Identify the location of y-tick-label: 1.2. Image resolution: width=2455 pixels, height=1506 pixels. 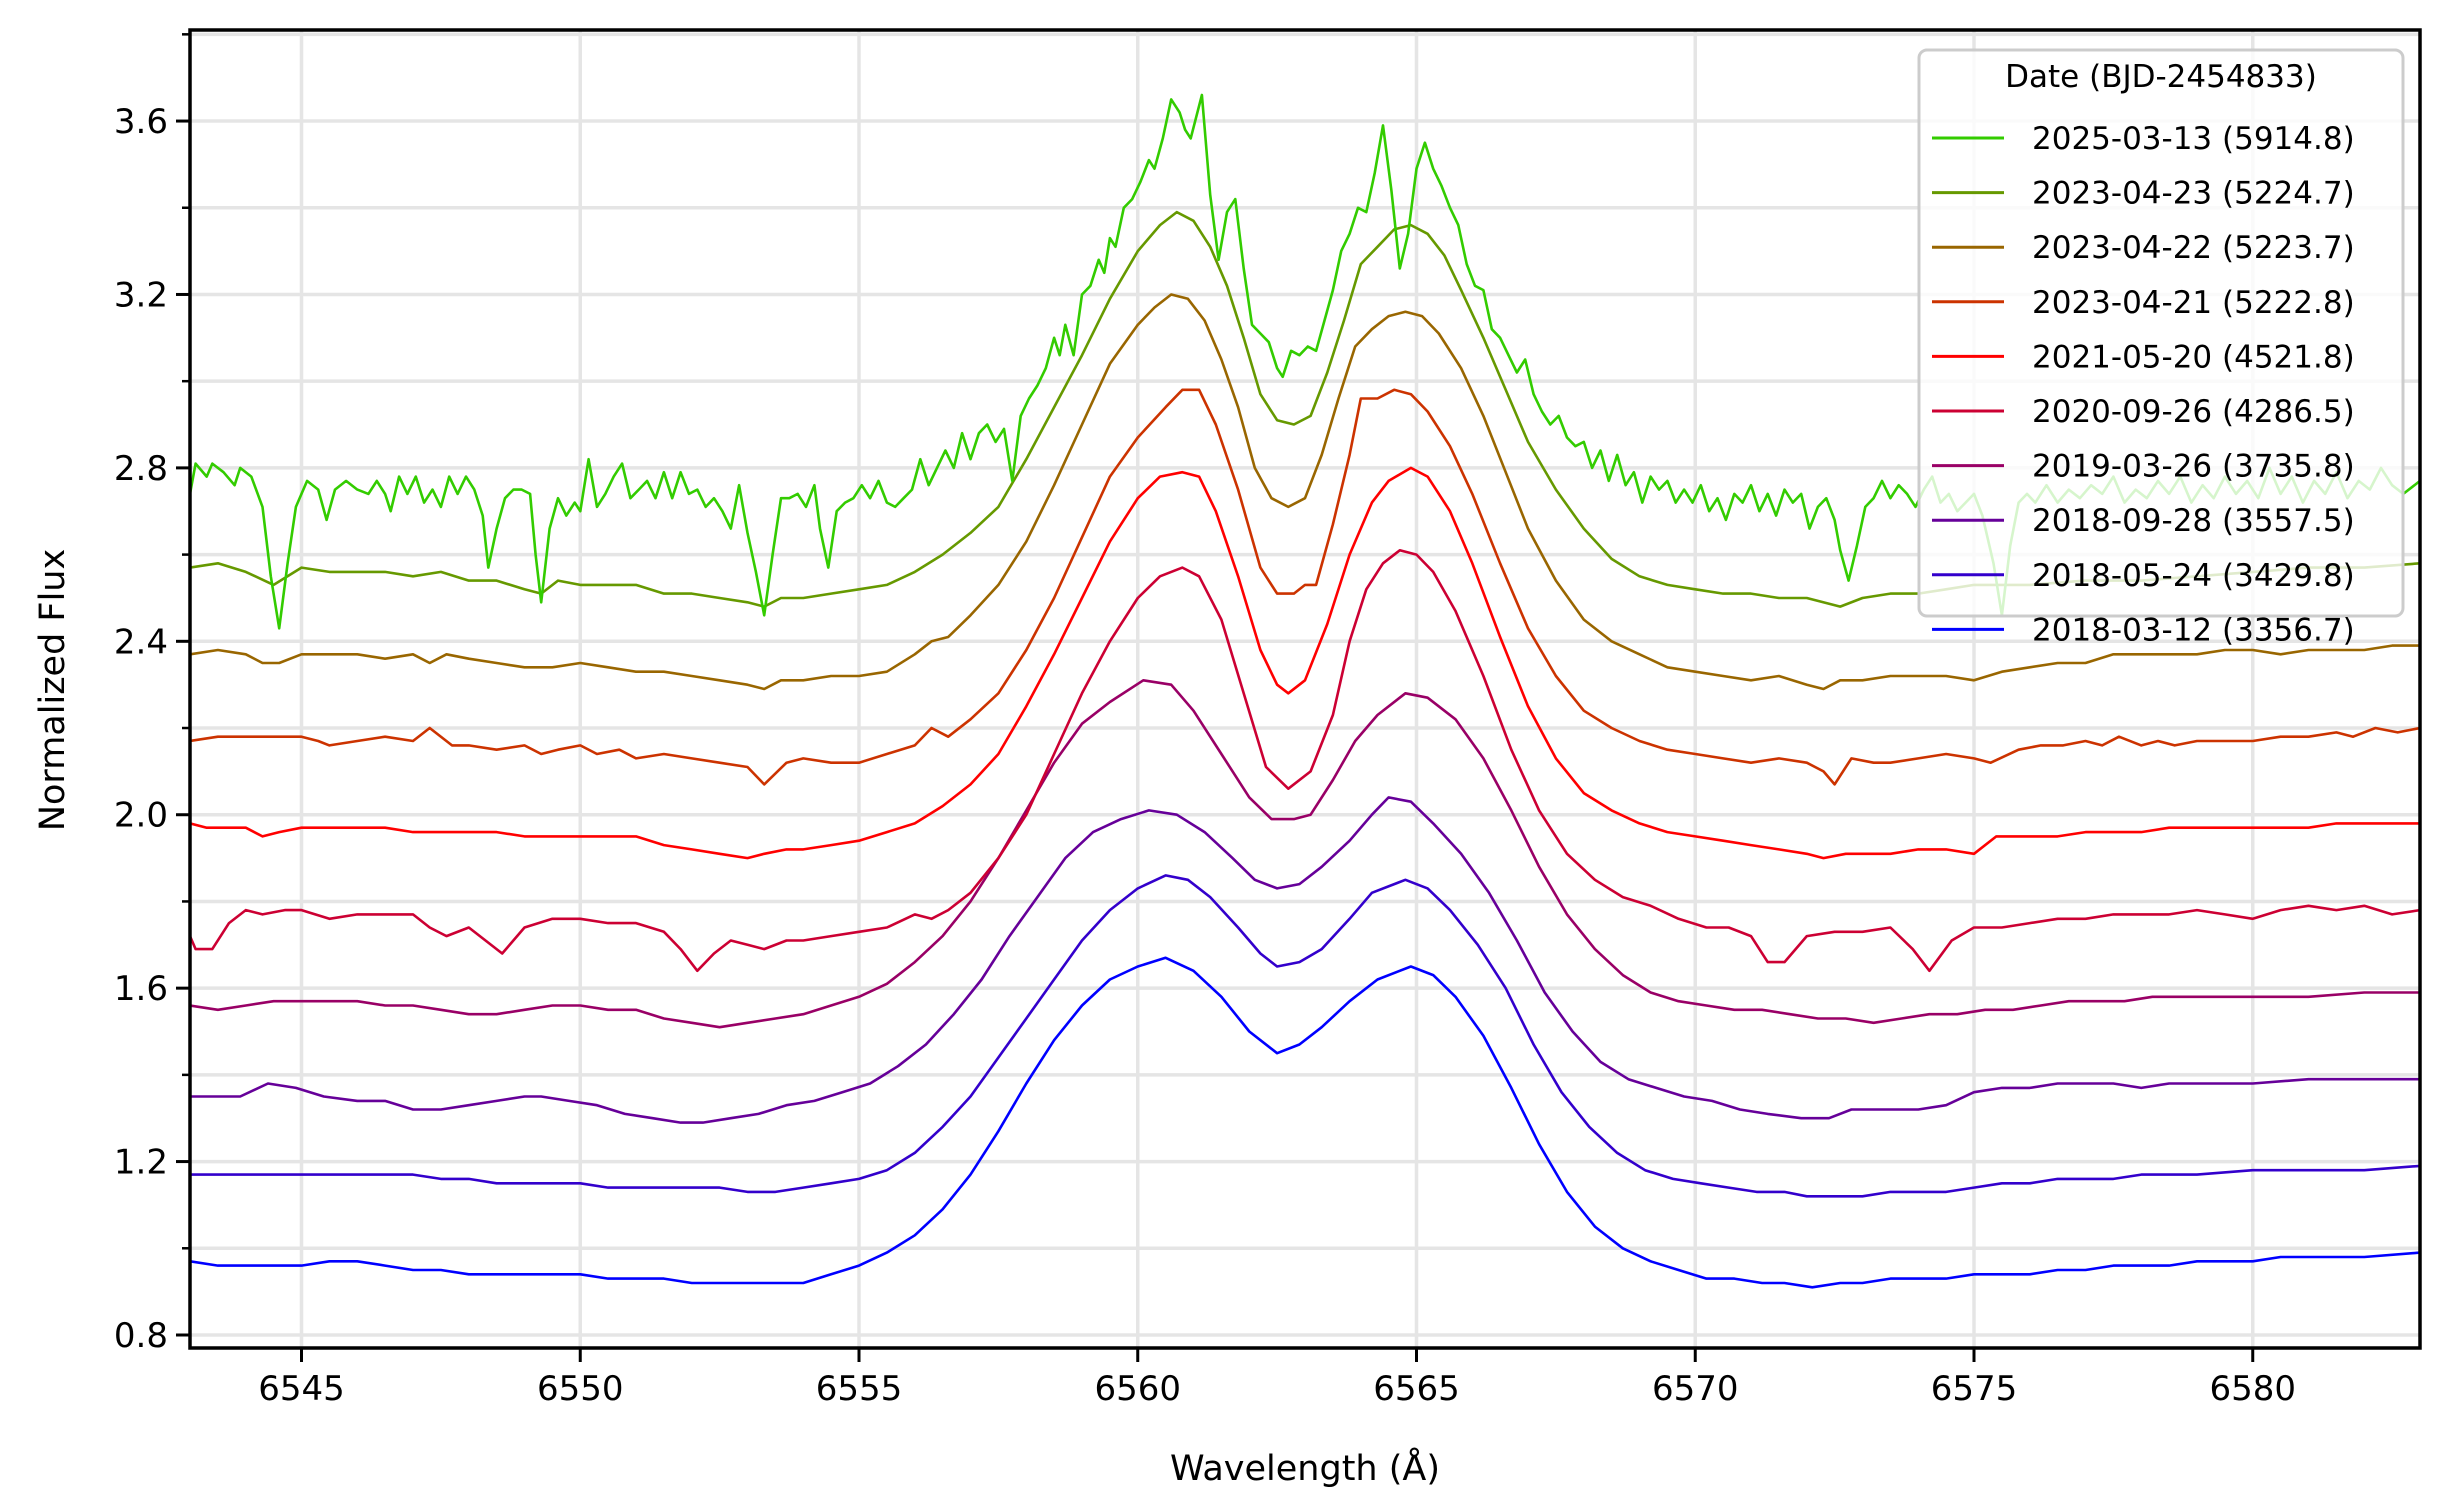
(141, 1163).